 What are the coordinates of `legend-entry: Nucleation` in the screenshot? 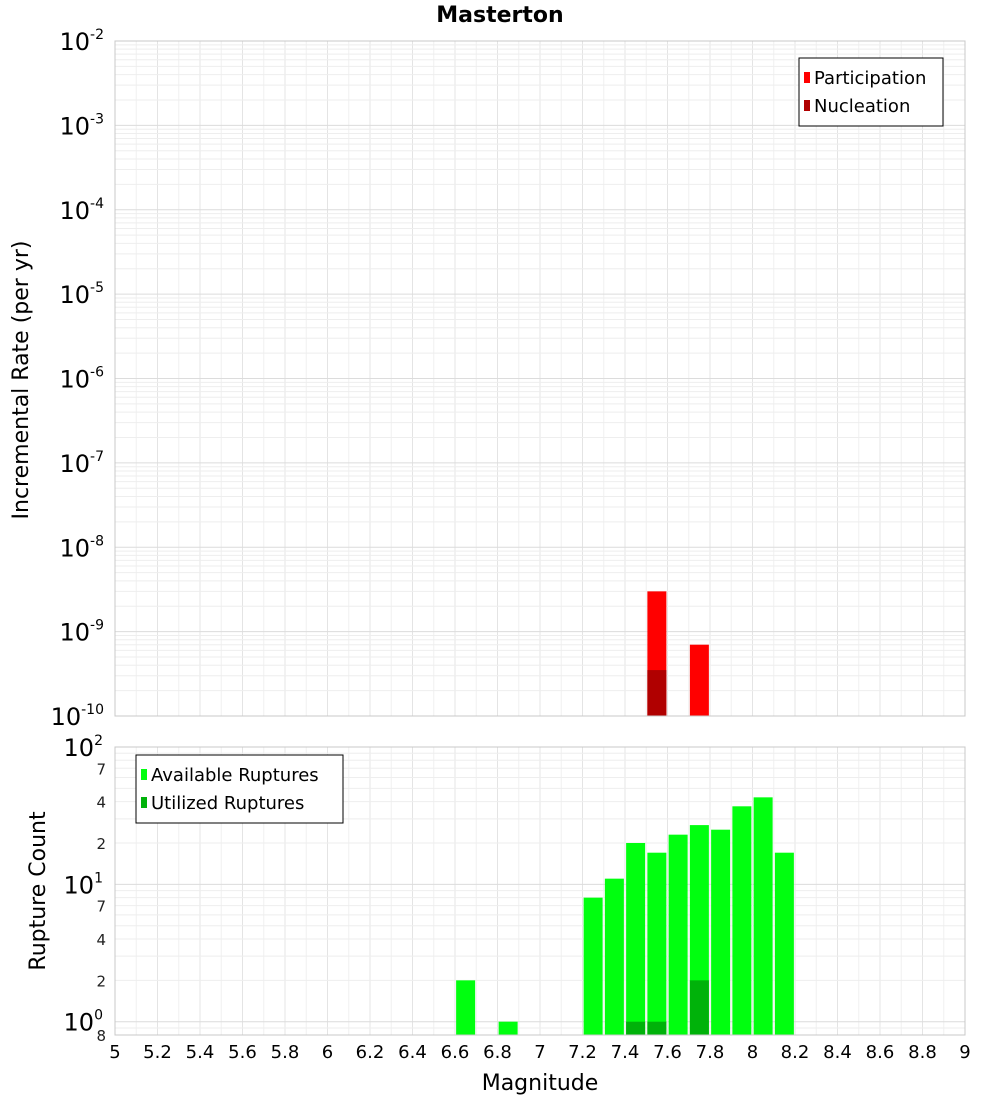 It's located at (862, 106).